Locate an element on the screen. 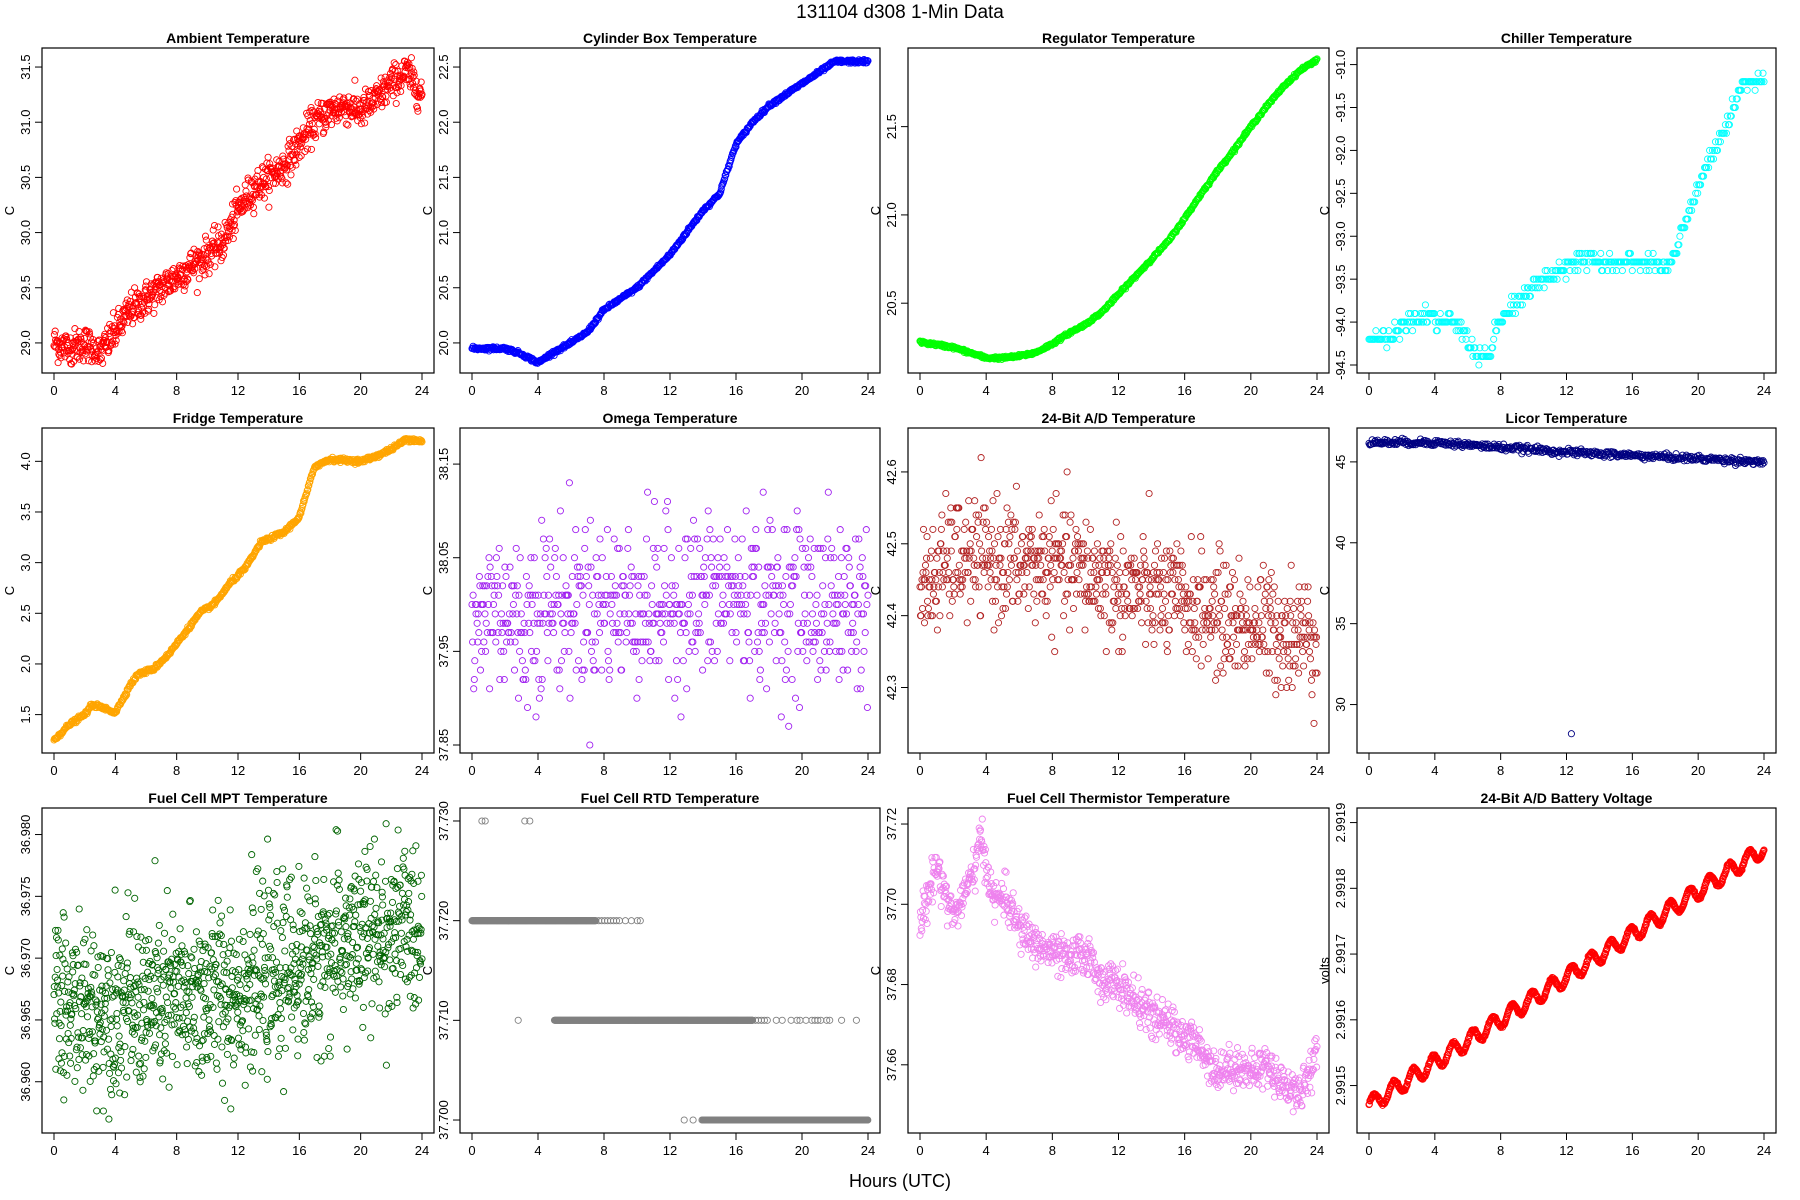 This screenshot has height=1200, width=1800. y-tick-label: 31.5 is located at coordinates (25, 66).